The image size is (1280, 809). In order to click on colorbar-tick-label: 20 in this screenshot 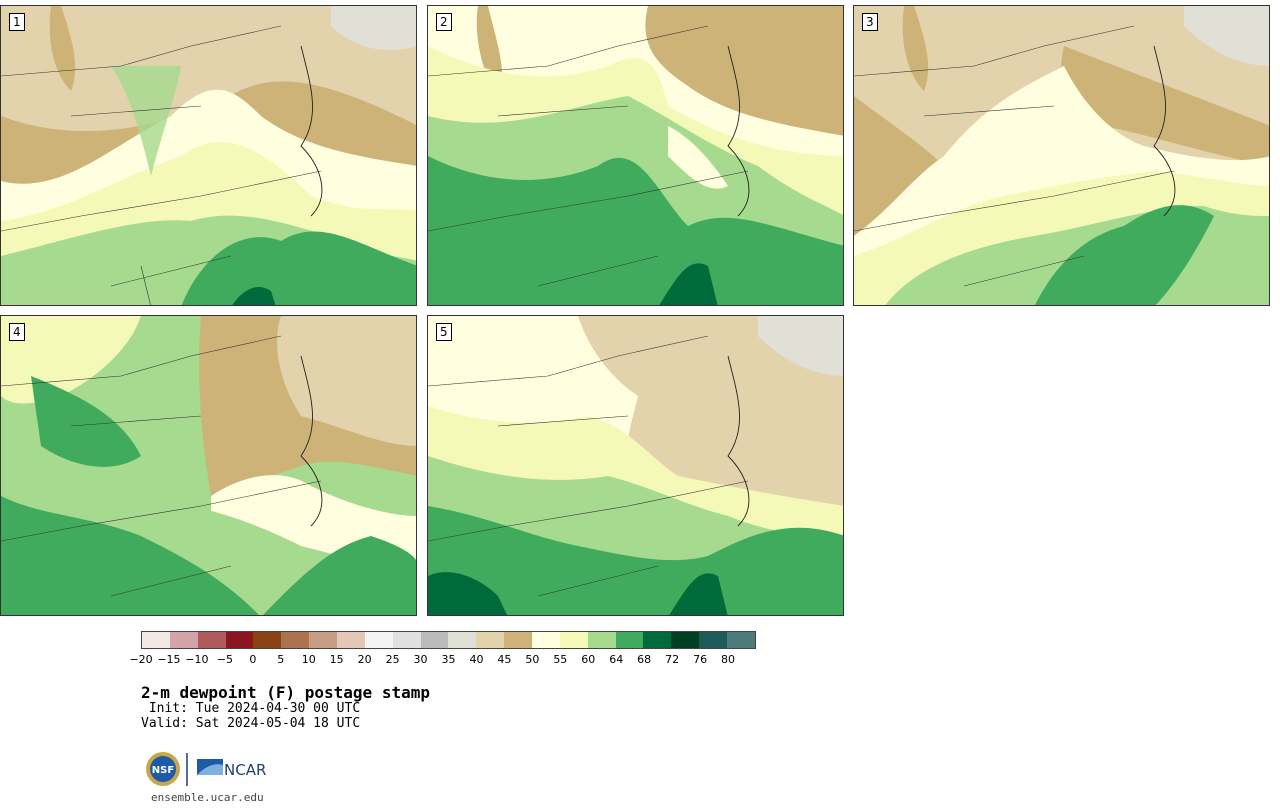, I will do `click(364, 659)`.